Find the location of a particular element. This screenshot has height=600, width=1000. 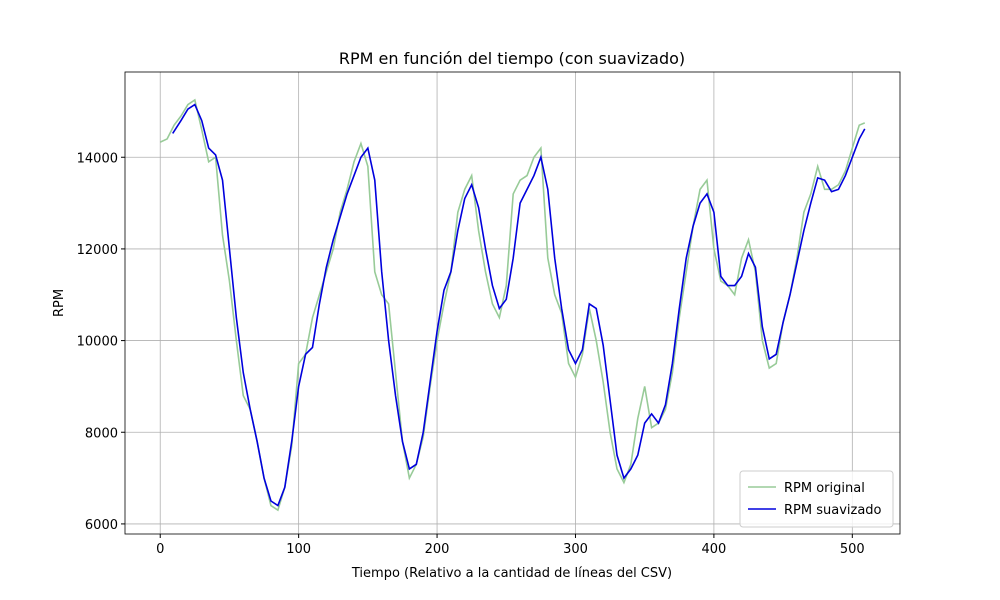

legend-box is located at coordinates (816, 499).